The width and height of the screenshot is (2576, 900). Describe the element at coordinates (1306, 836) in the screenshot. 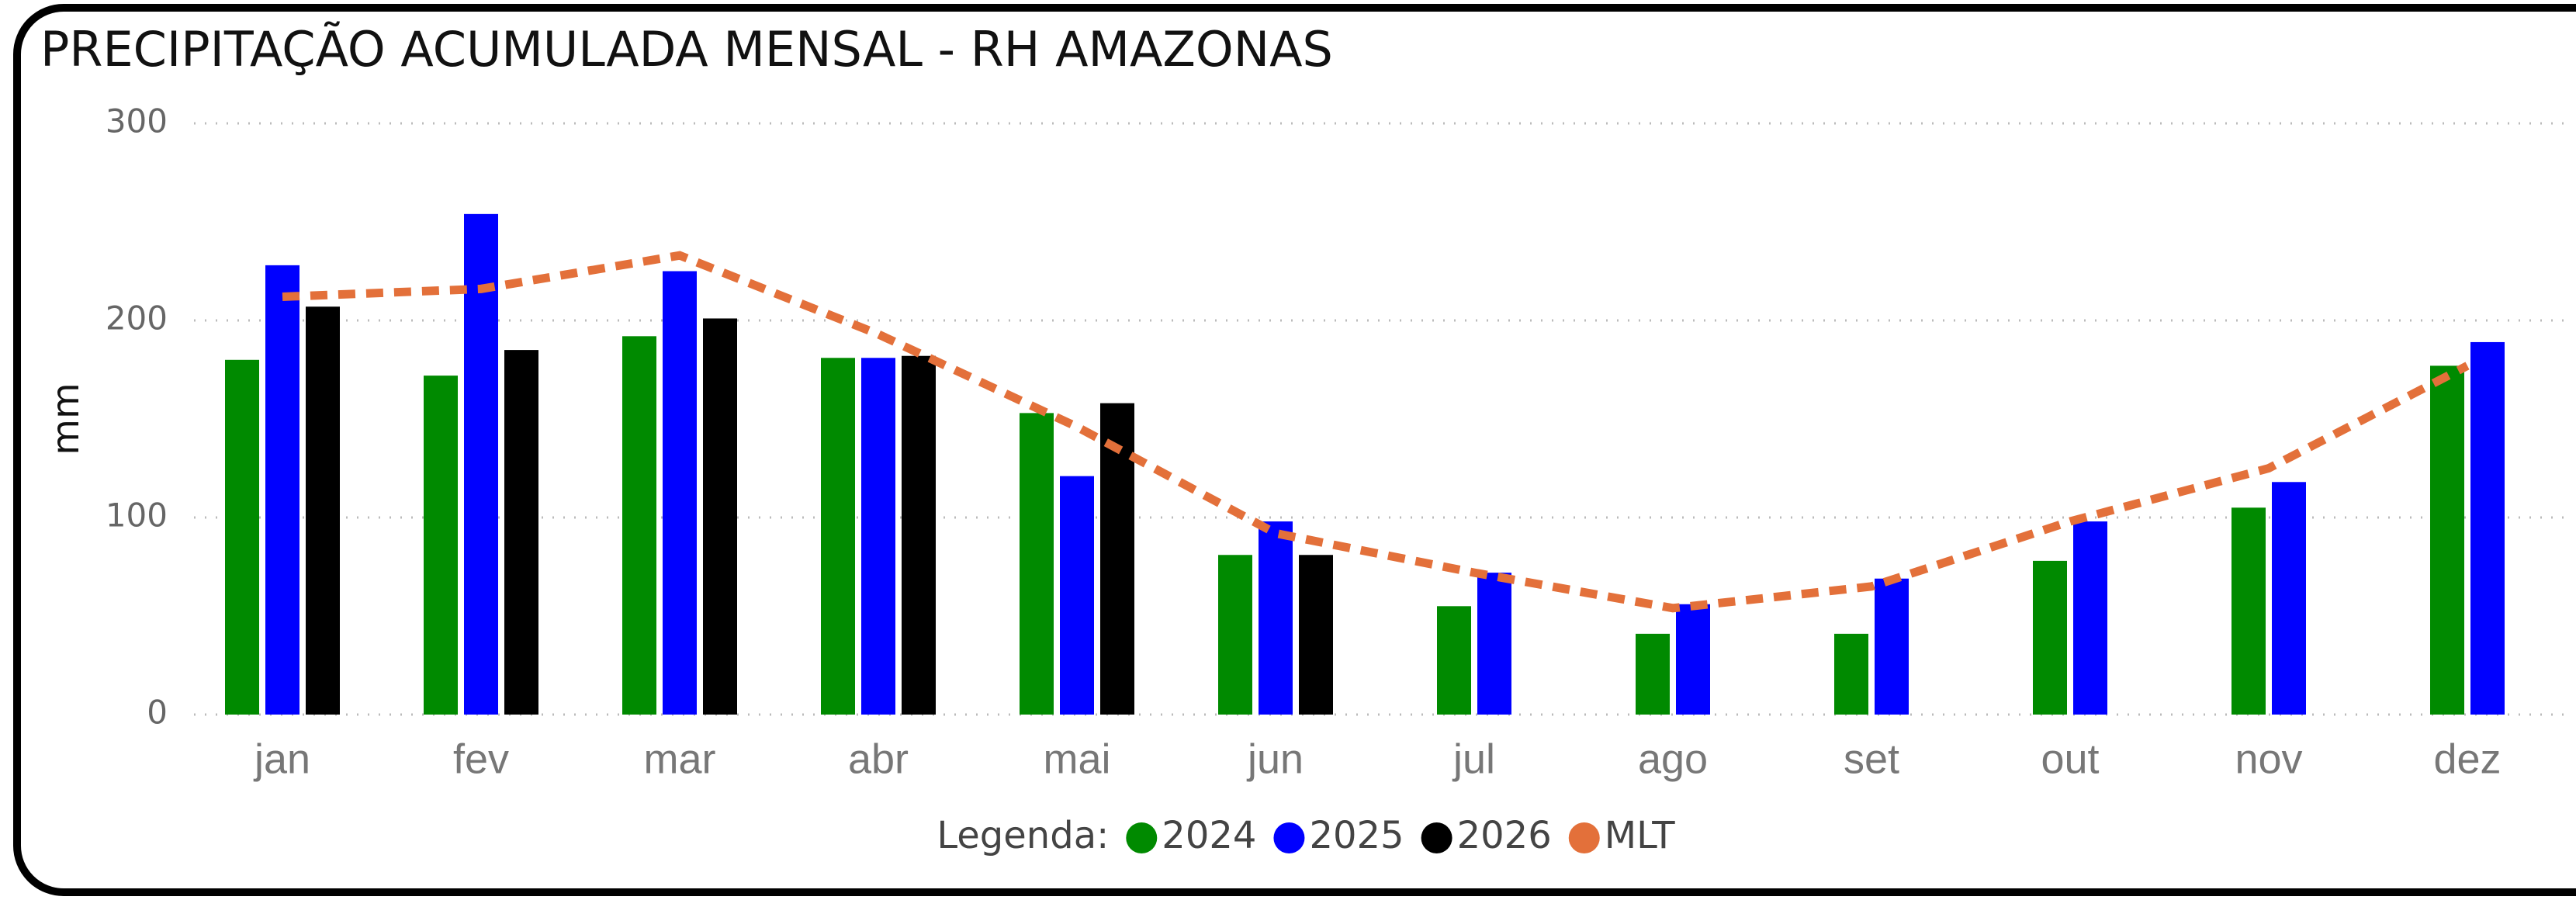

I see `legend: Legenda: 2024 2025 2026 MLT` at that location.